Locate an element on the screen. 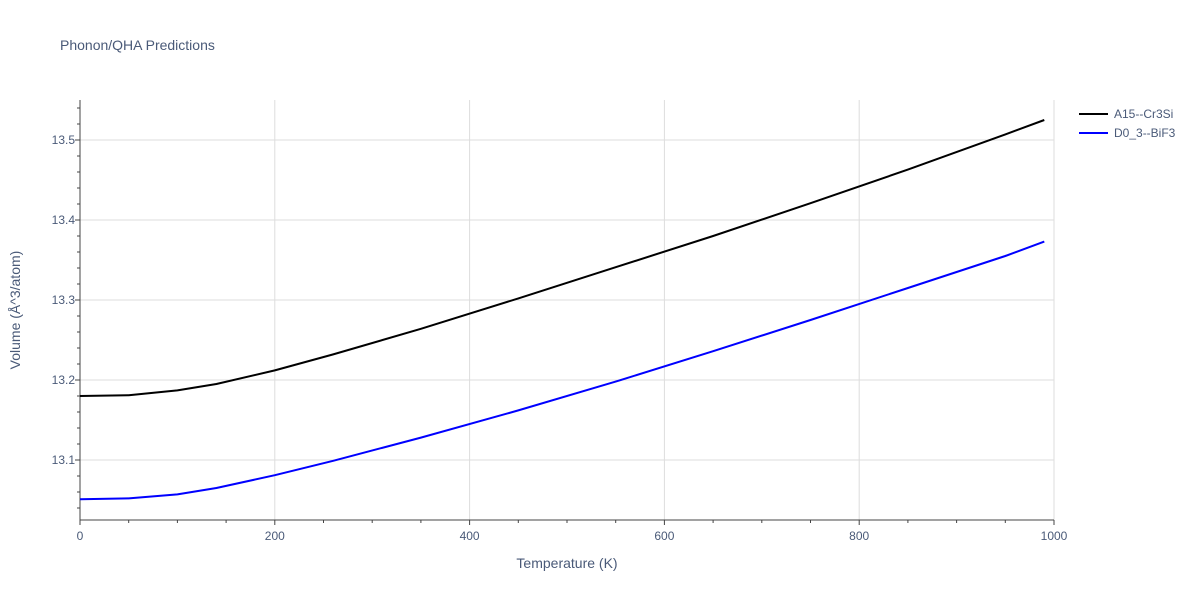 Image resolution: width=1200 pixels, height=600 pixels. x-tick-label: 600 is located at coordinates (664, 536).